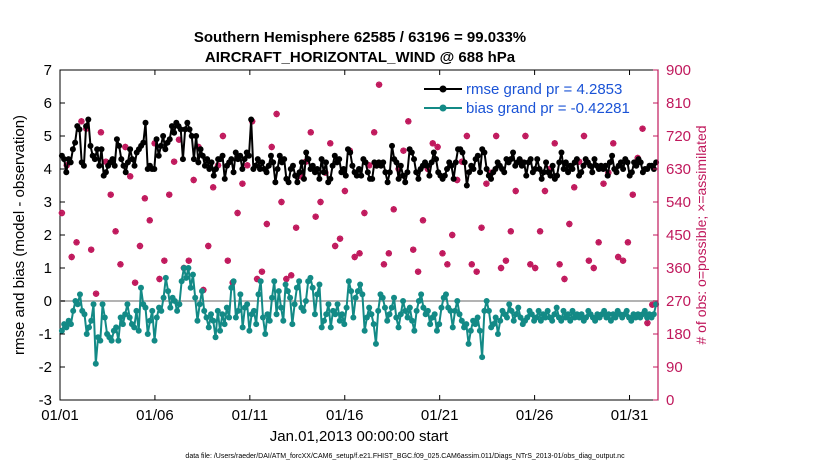  Describe the element at coordinates (345, 415) in the screenshot. I see `x-tick-label: 01/16` at that location.